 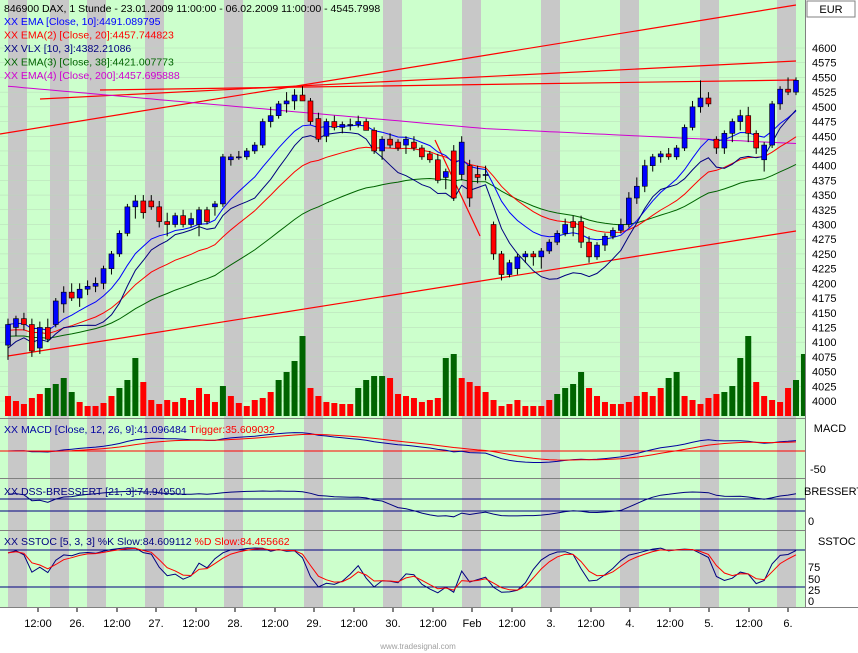 What do you see at coordinates (824, 358) in the screenshot?
I see `price-tick-label: 4075` at bounding box center [824, 358].